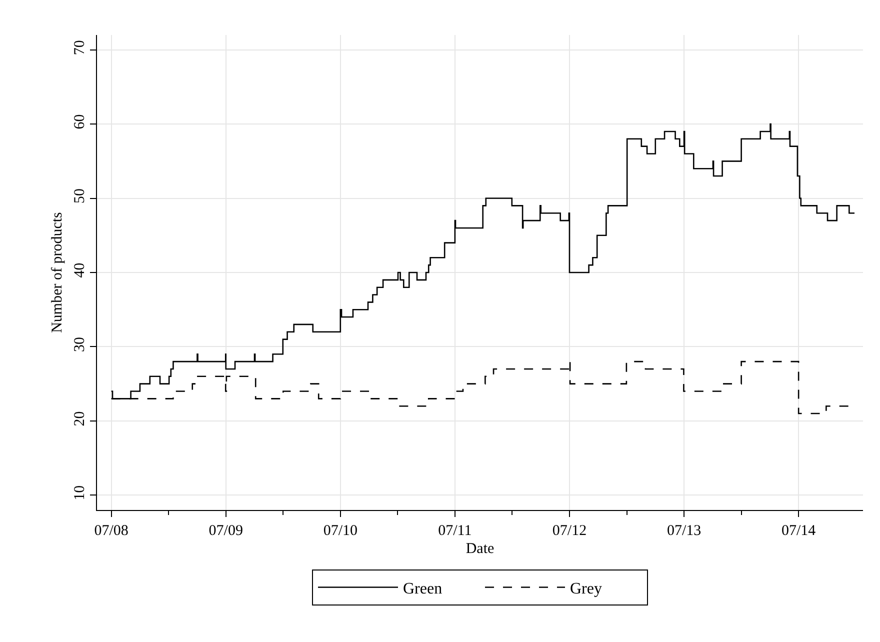 This screenshot has height=642, width=880. What do you see at coordinates (225, 531) in the screenshot?
I see `x-tick-label: 07/09` at bounding box center [225, 531].